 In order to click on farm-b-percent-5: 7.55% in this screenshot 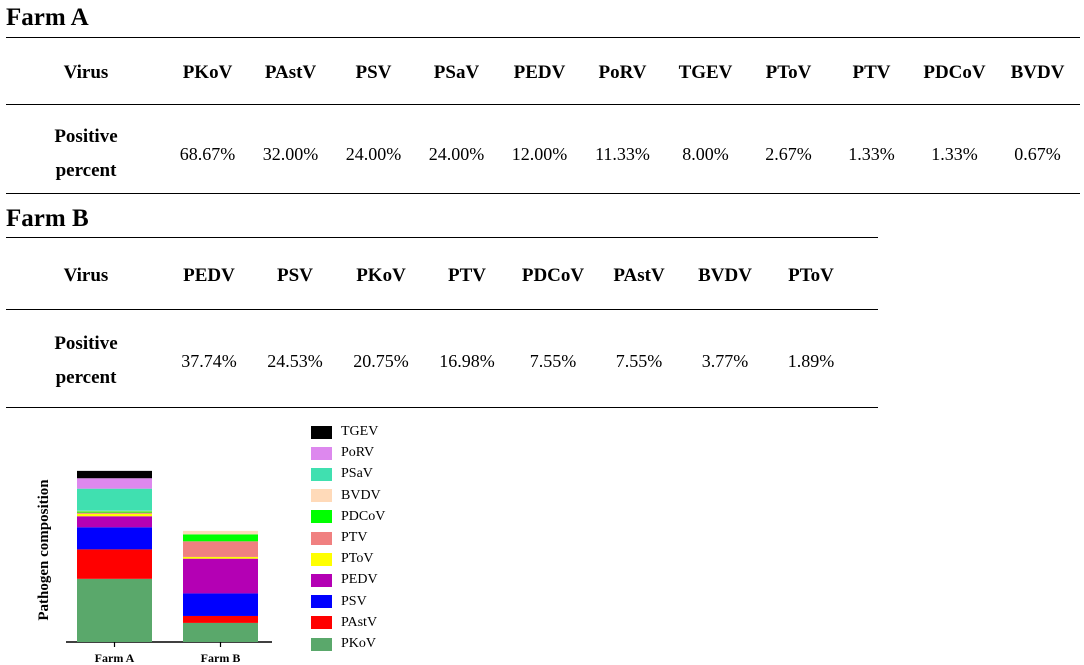, I will do `click(639, 360)`.